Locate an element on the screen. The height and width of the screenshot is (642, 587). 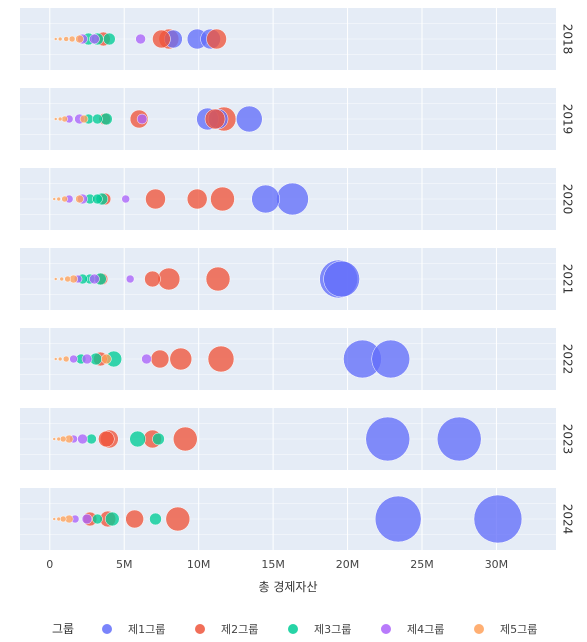
facet-label: 2020 is located at coordinates (568, 199).